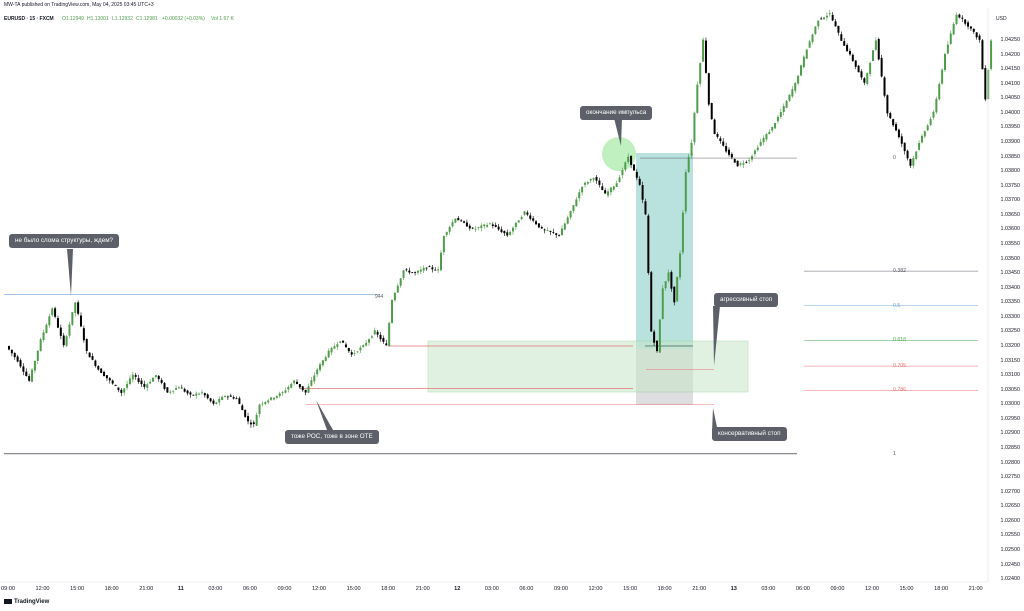 Image resolution: width=1024 pixels, height=611 pixels. Describe the element at coordinates (332, 437) in the screenshot. I see `poc-callout: тоже POC, тоже в зоне OTE` at that location.